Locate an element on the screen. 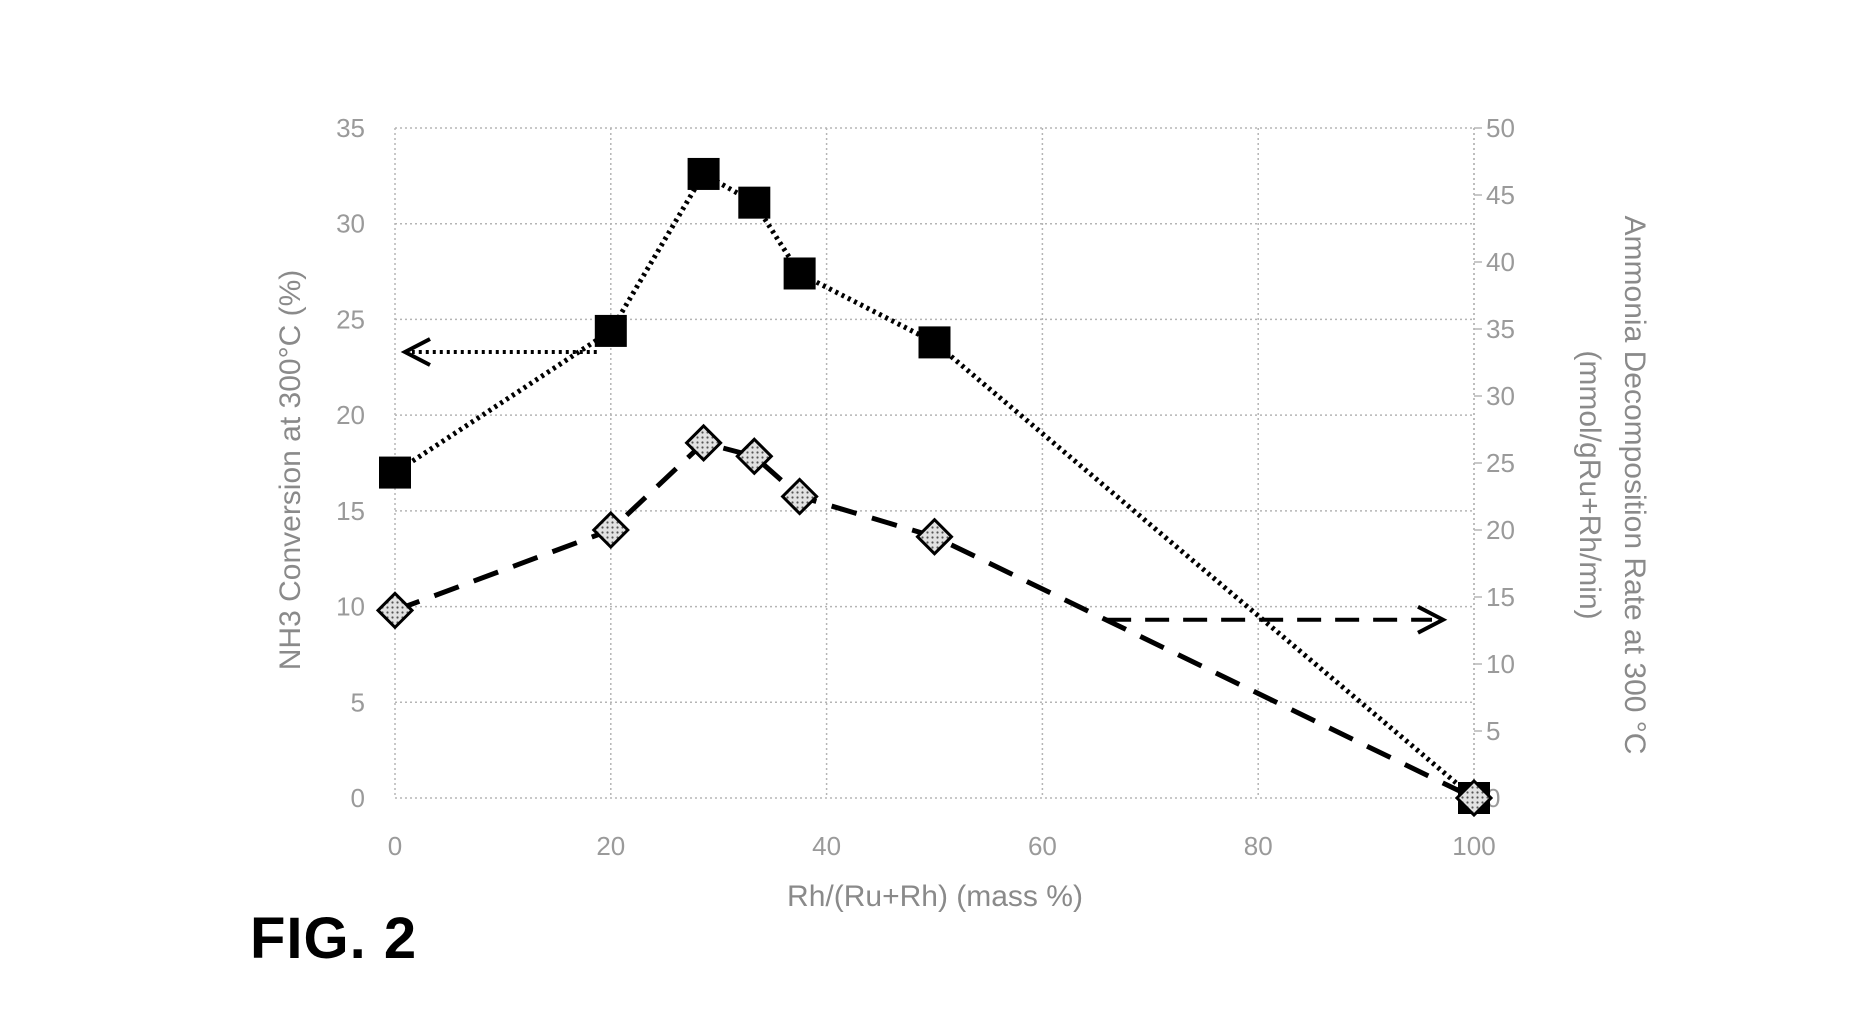 The height and width of the screenshot is (1034, 1866). left-axis-arrow-head is located at coordinates (415, 352).